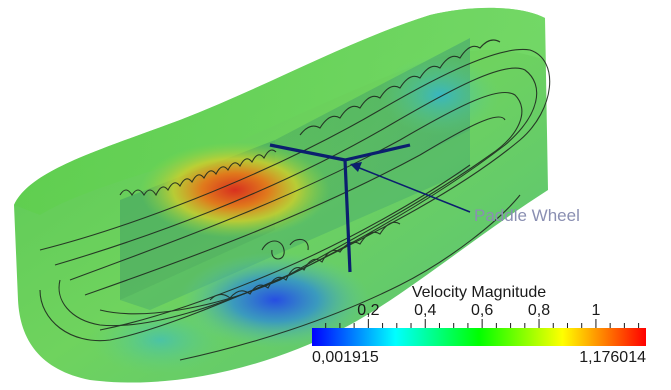  Describe the element at coordinates (275, 300) in the screenshot. I see `low-velocity-region` at that location.